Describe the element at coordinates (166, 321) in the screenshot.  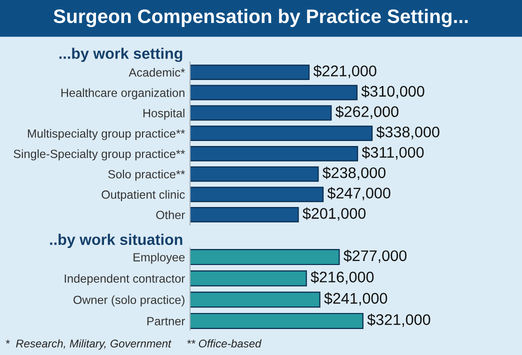
I see `y-tick-label: Partner` at that location.